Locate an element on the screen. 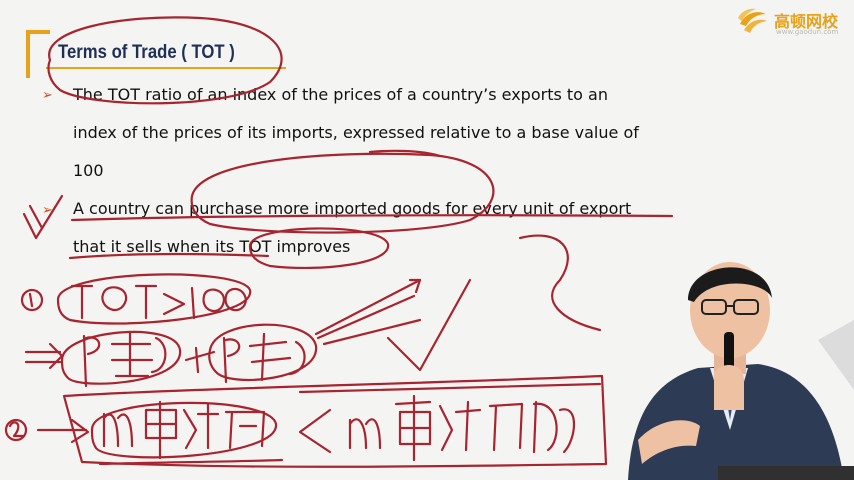 The width and height of the screenshot is (854, 480). presenter-video is located at coordinates (741, 371).